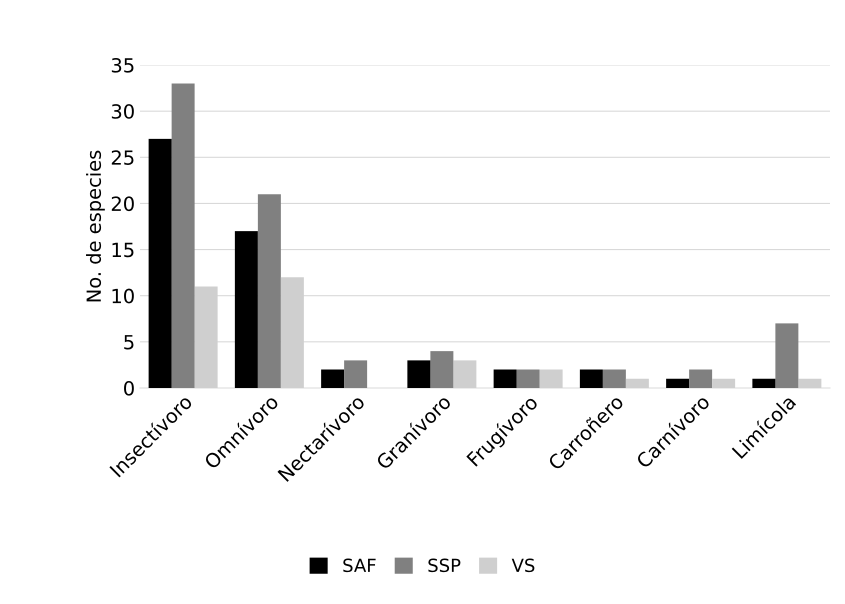 The image size is (845, 604). I want to click on y-tick-label: 15, so click(123, 250).